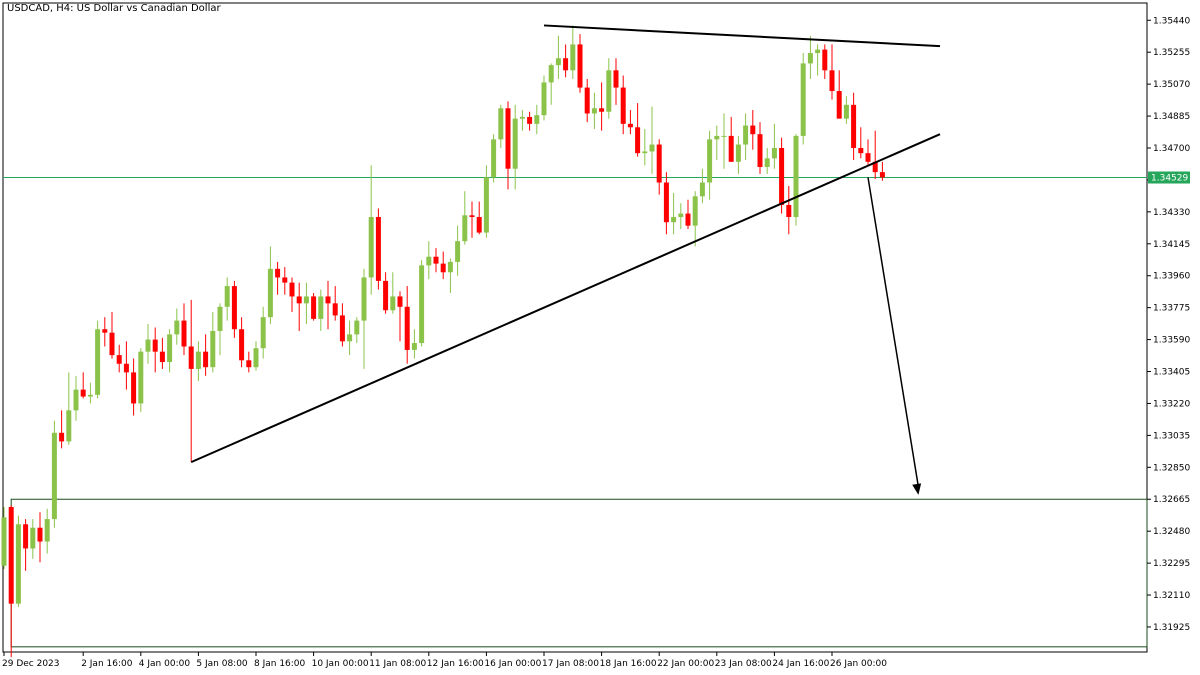 The image size is (1200, 675). Describe the element at coordinates (893, 332) in the screenshot. I see `projection-arrow-line` at that location.